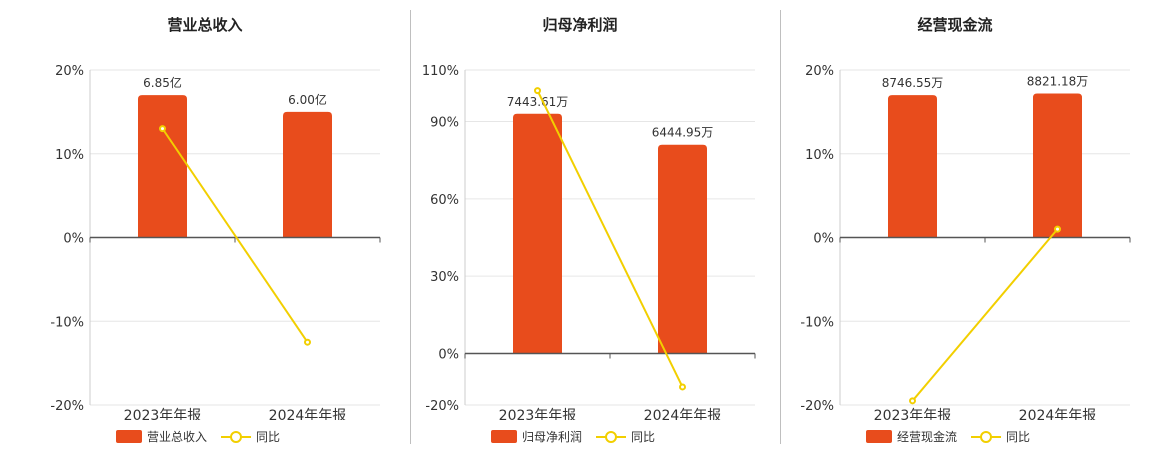 The width and height of the screenshot is (1160, 450). Describe the element at coordinates (926, 437) in the screenshot. I see `legend-label-bar: 经营现金流` at that location.